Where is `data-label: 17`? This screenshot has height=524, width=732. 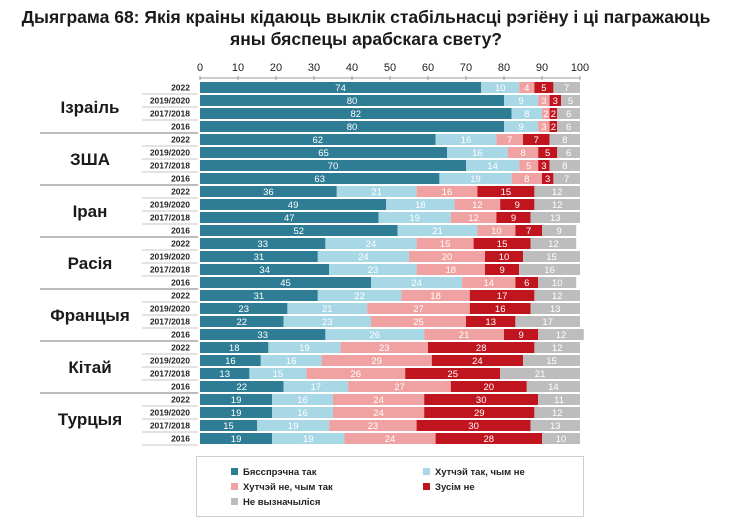 data-label: 17 is located at coordinates (316, 387).